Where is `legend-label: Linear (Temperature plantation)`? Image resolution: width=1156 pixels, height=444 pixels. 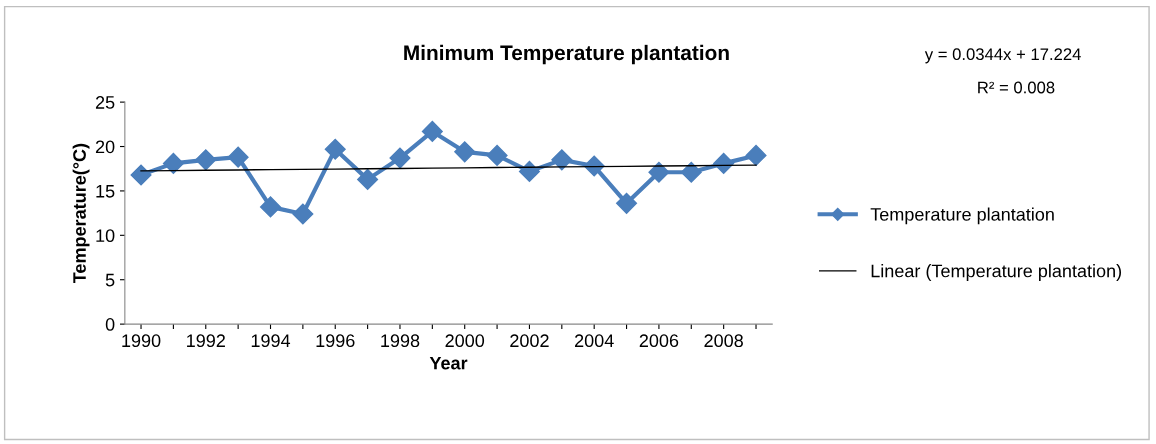
legend-label: Linear (Temperature plantation) is located at coordinates (996, 272).